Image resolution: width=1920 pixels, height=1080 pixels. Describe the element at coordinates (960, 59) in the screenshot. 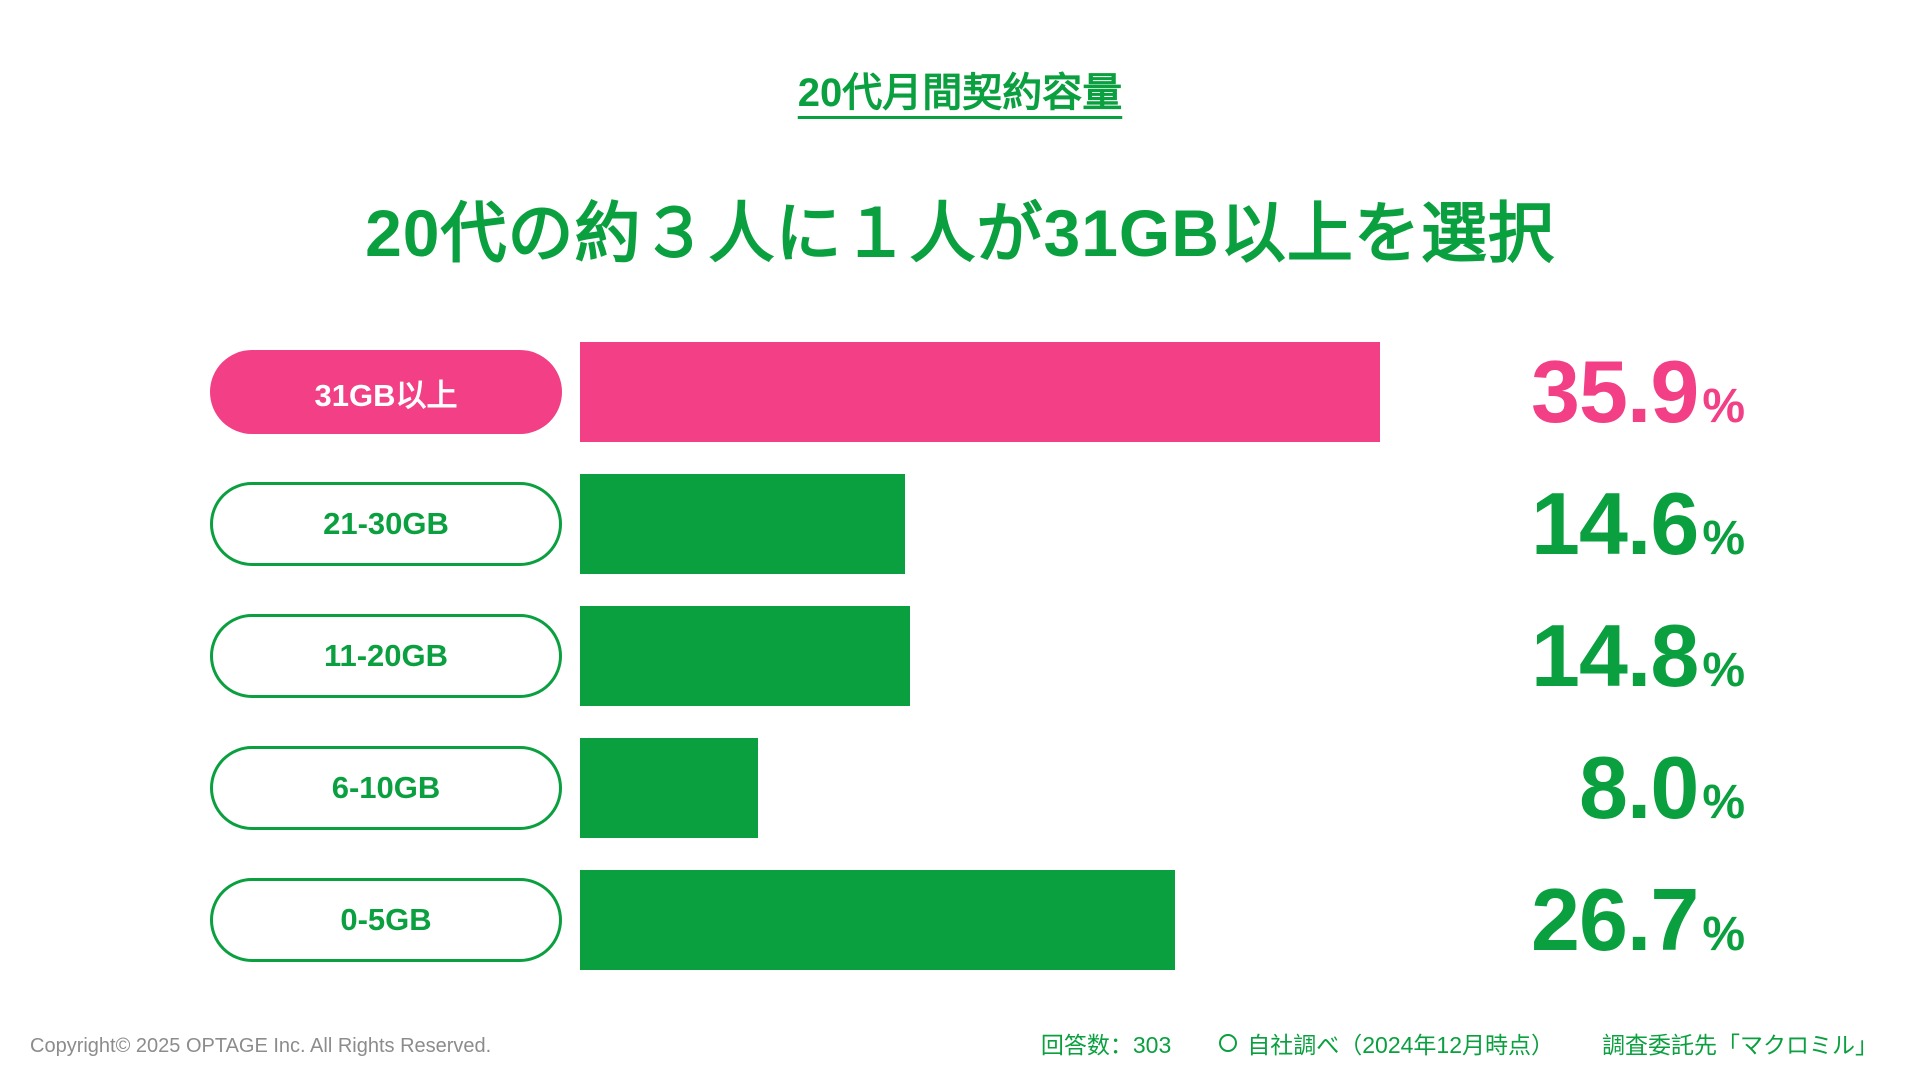

I see `header: 20代月間契約容量` at that location.